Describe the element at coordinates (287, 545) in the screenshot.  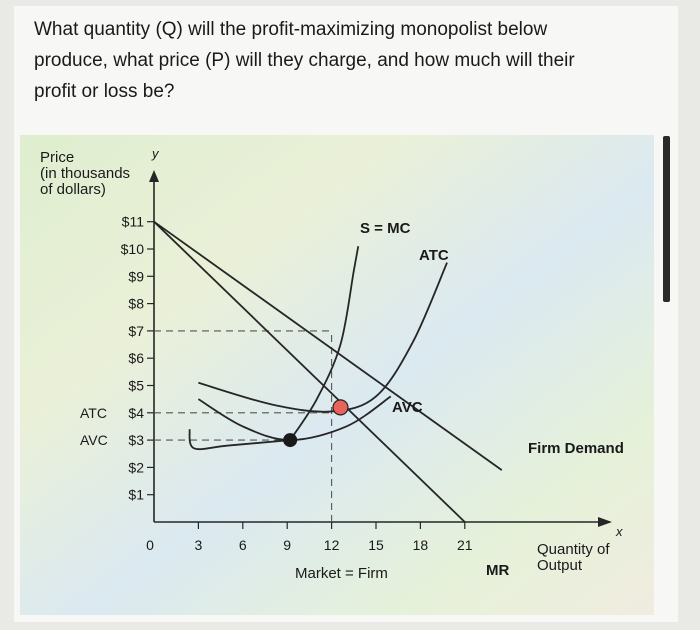
I see `x-tick-label: 9` at that location.